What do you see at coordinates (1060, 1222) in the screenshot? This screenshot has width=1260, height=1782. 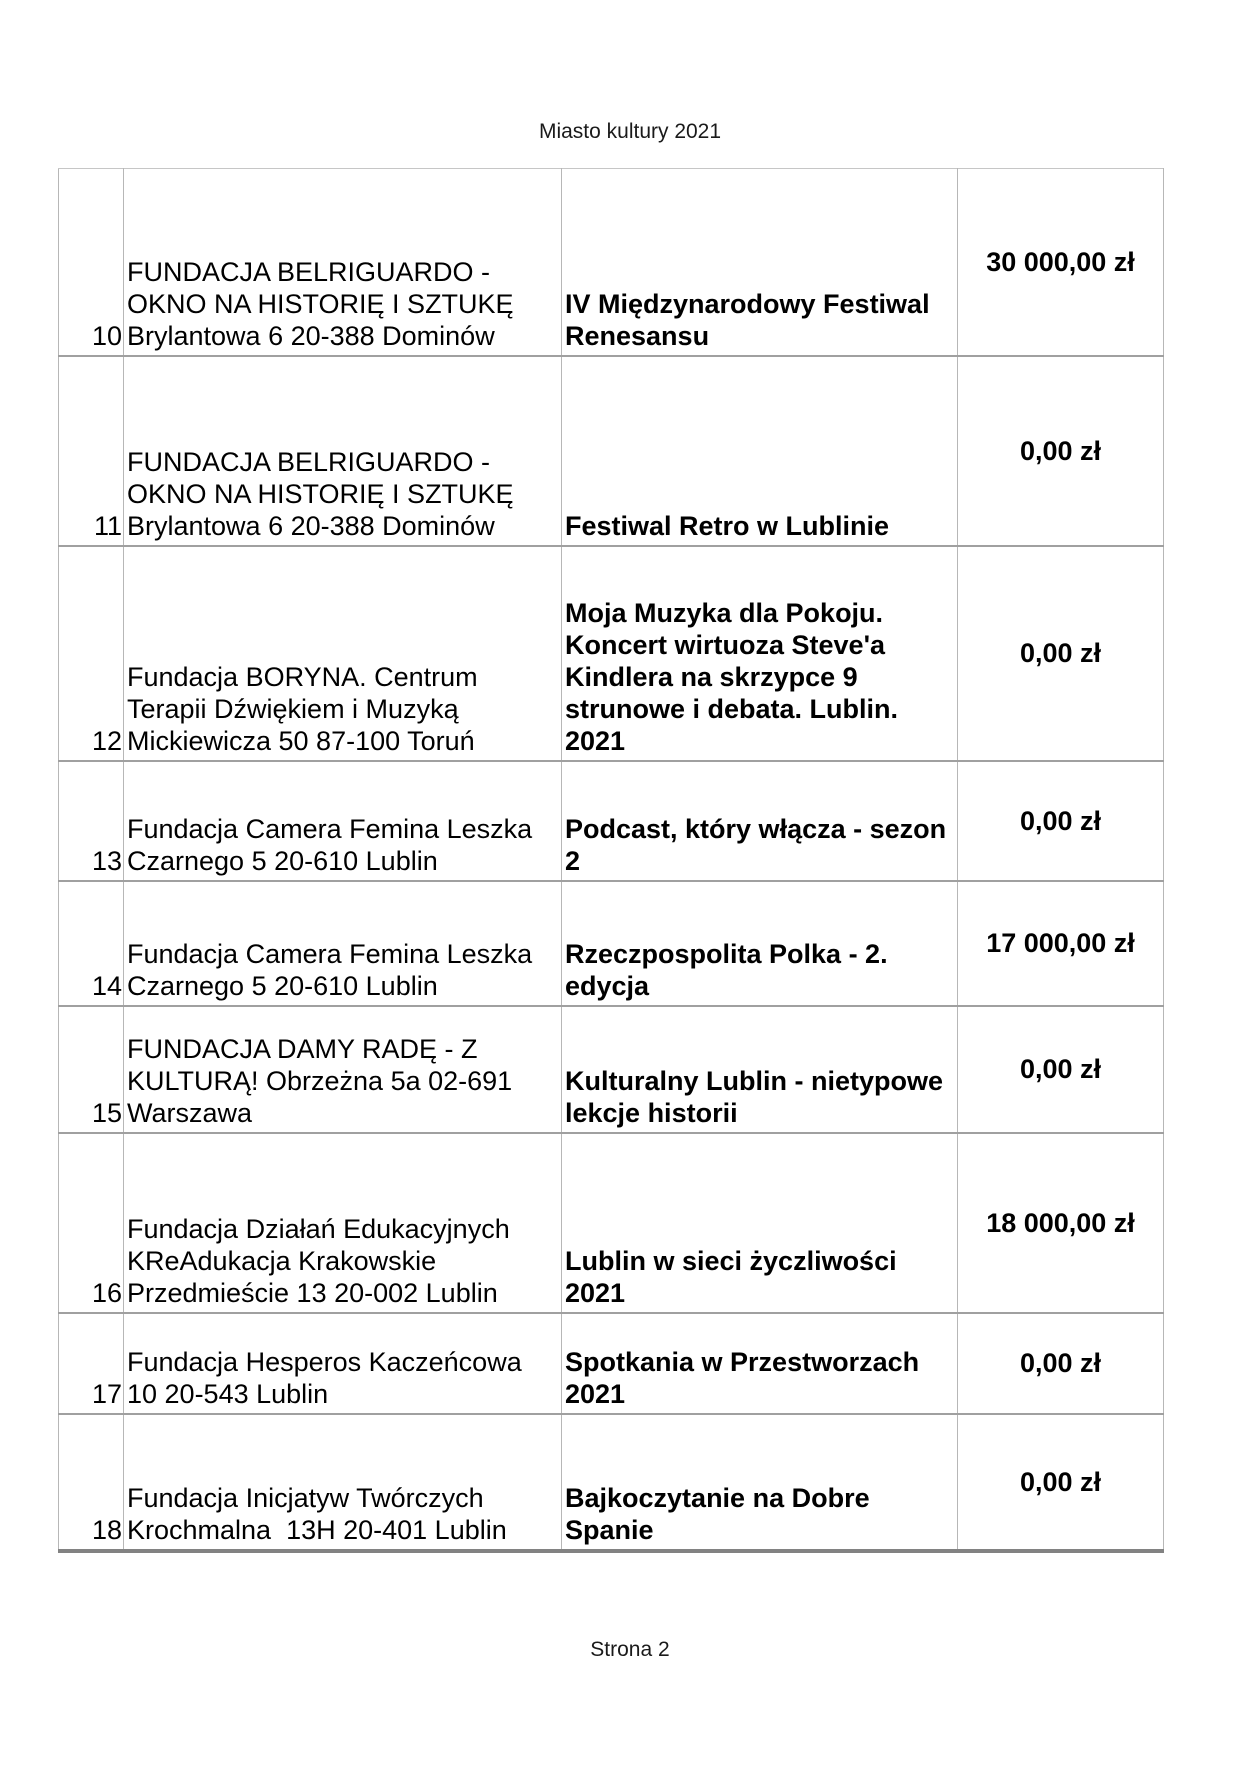 I see `amount-cell: 18 000,00 zł` at bounding box center [1060, 1222].